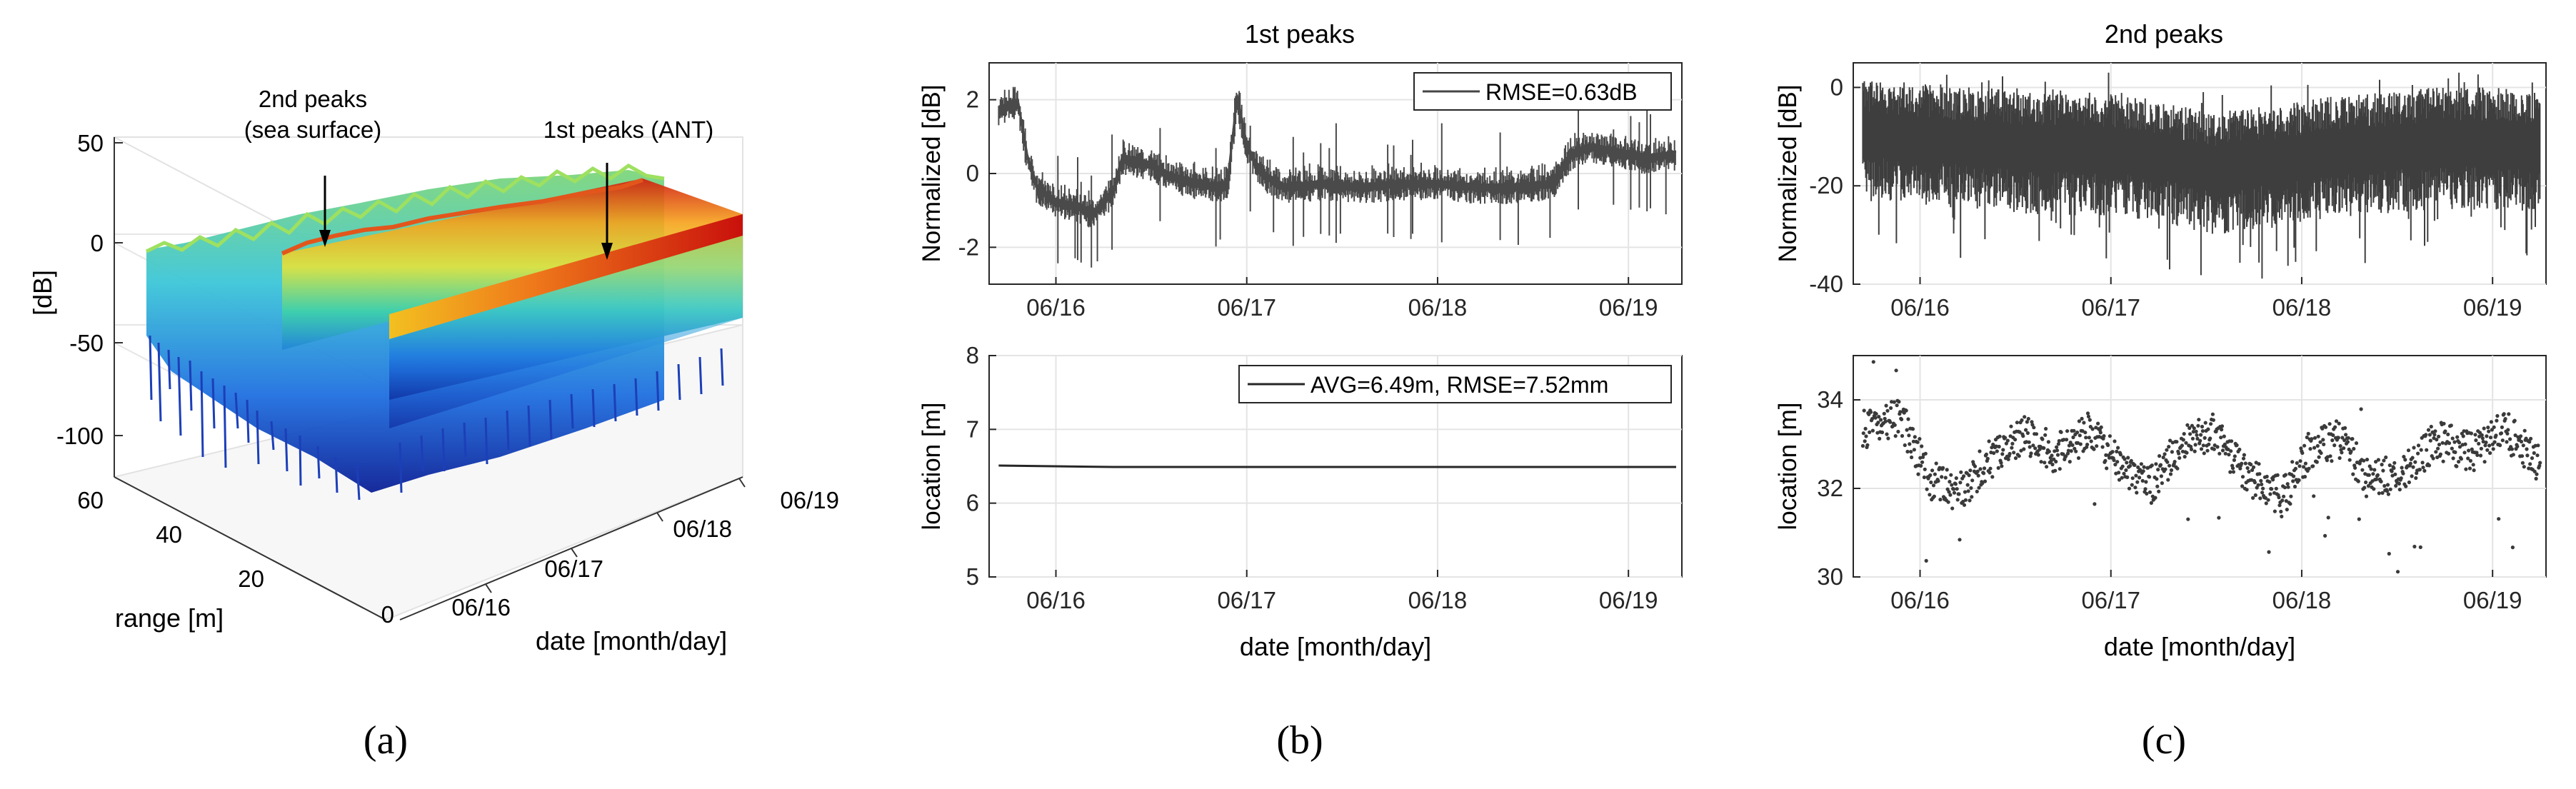 This screenshot has height=789, width=2576. I want to click on b-bot-y-tick-label: 5, so click(972, 577).